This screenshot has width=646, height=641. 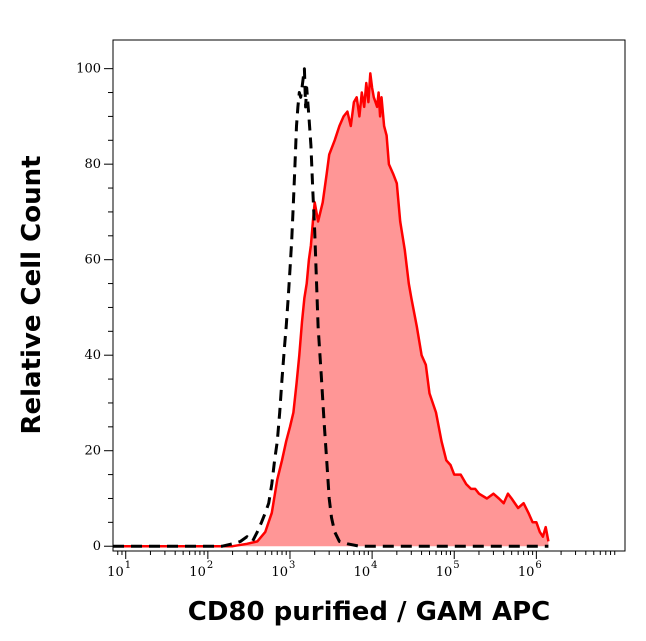 What do you see at coordinates (32, 294) in the screenshot?
I see `y-axis-title: Relative Cell Count` at bounding box center [32, 294].